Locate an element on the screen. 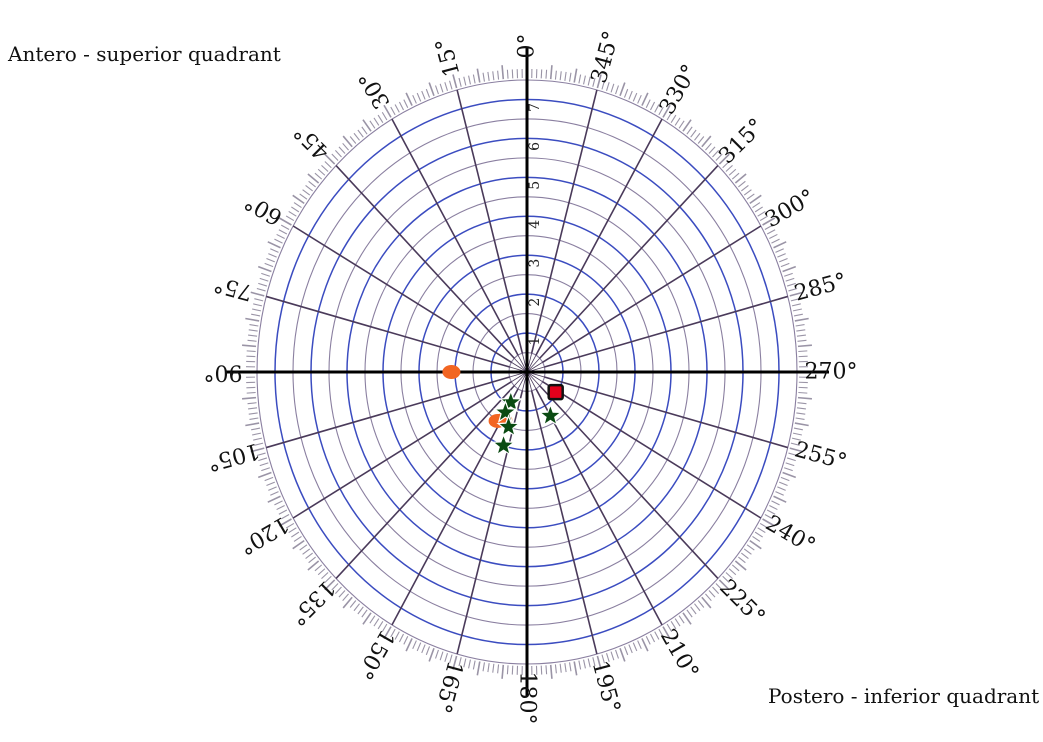  angle-tick-label: 30° is located at coordinates (374, 90).